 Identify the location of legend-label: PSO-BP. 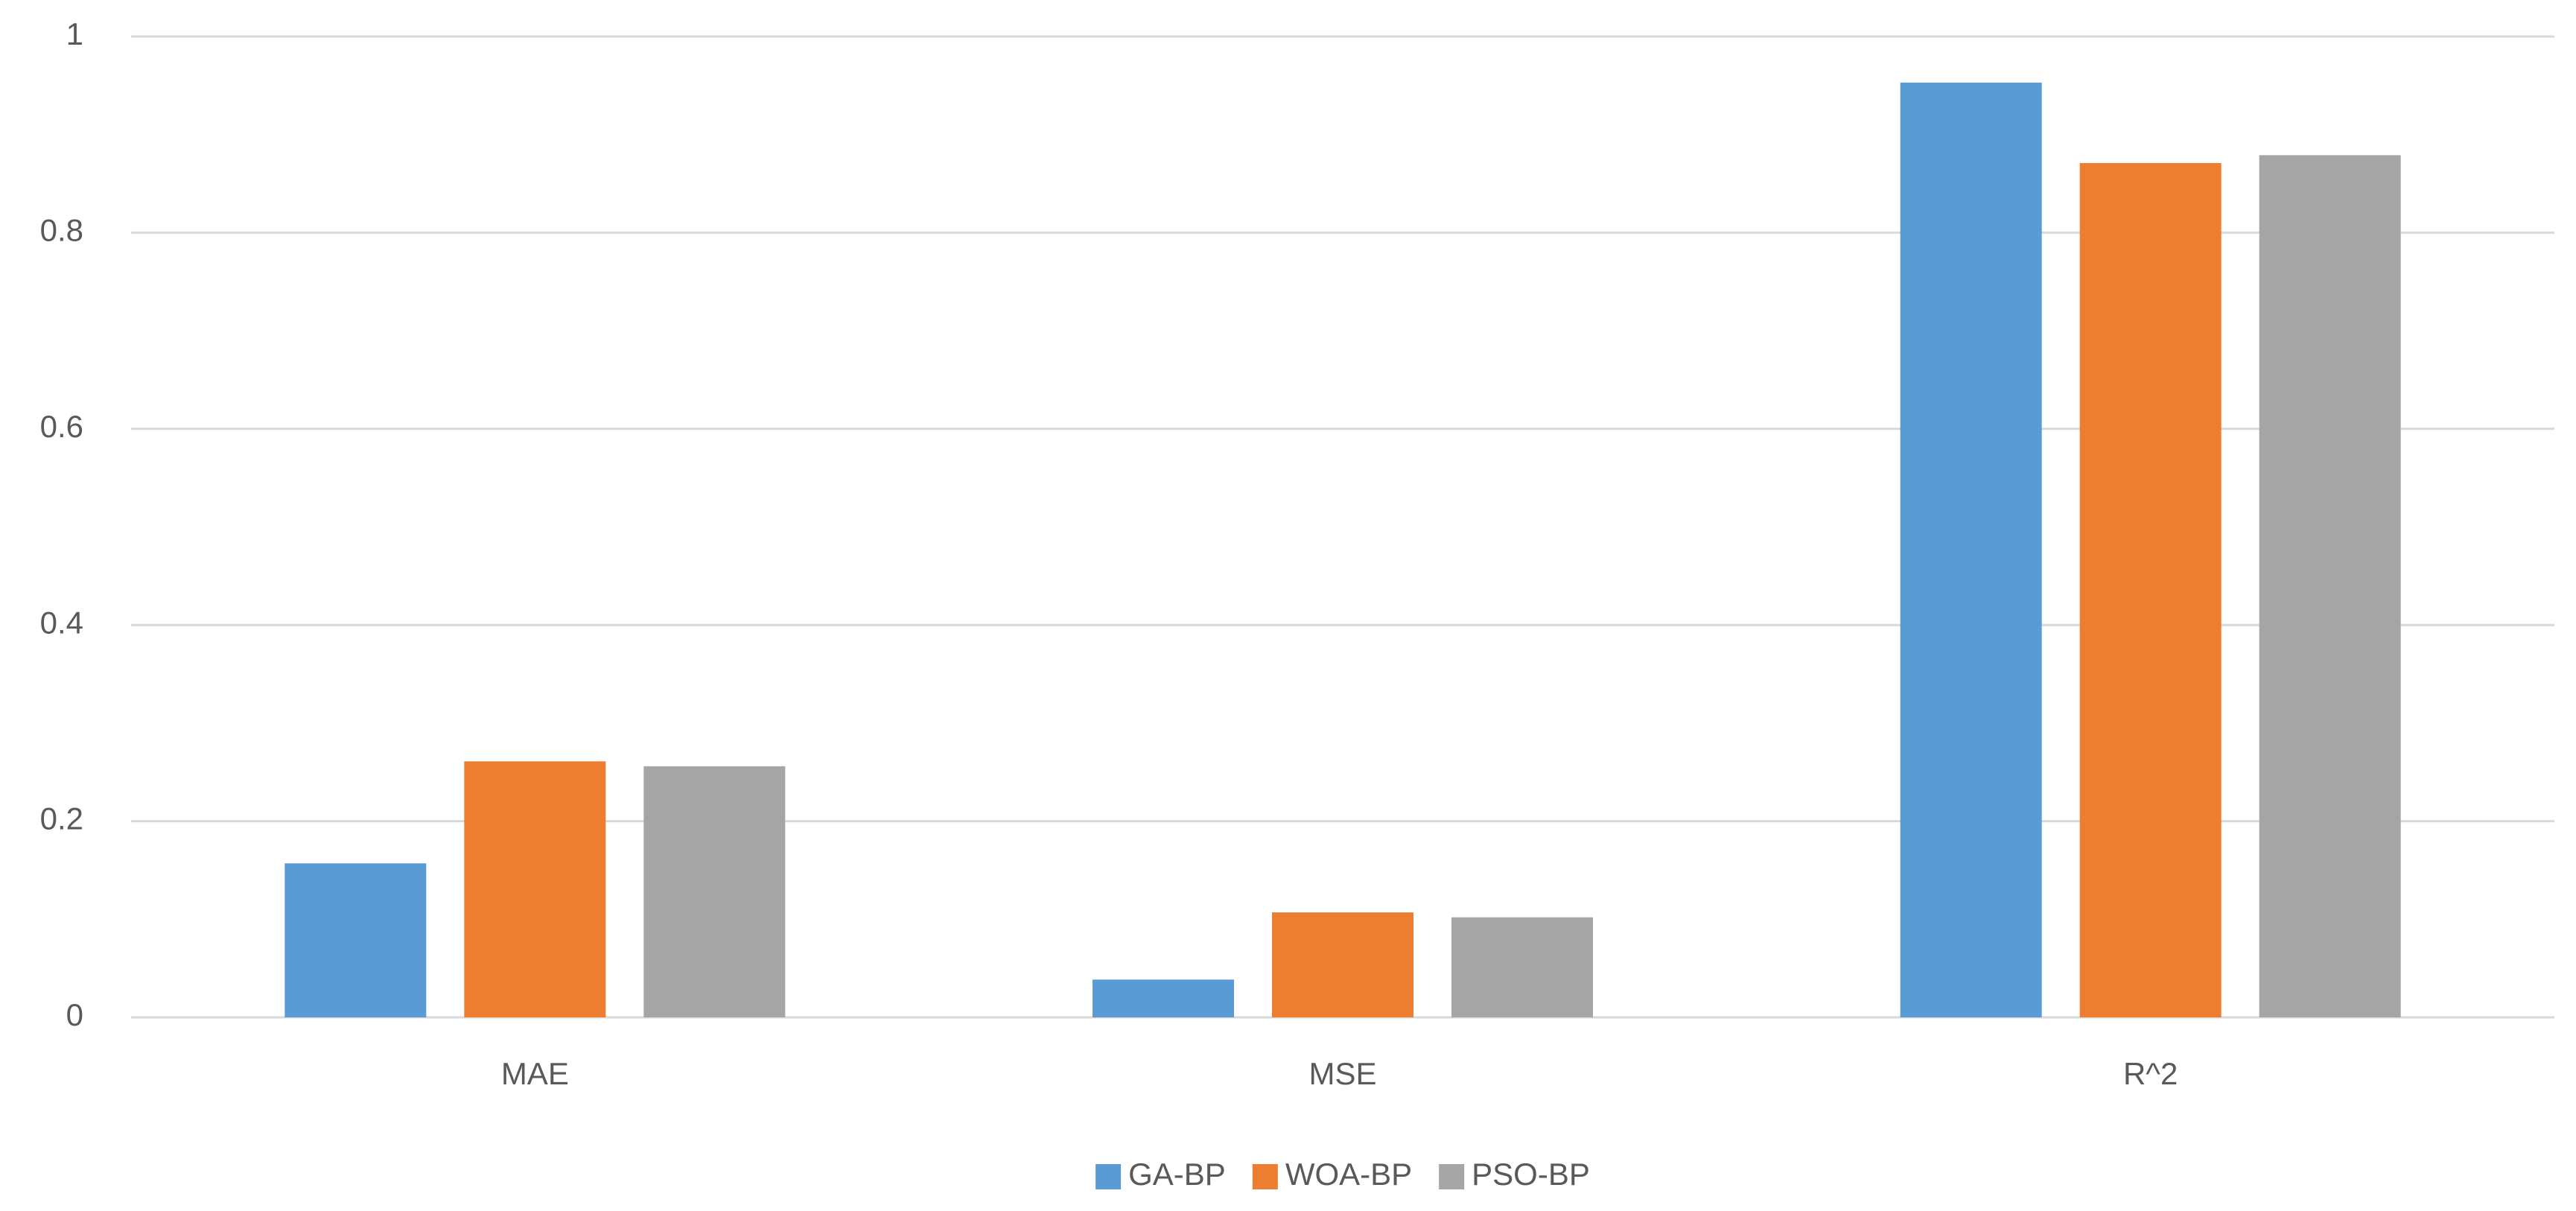
(1531, 1174).